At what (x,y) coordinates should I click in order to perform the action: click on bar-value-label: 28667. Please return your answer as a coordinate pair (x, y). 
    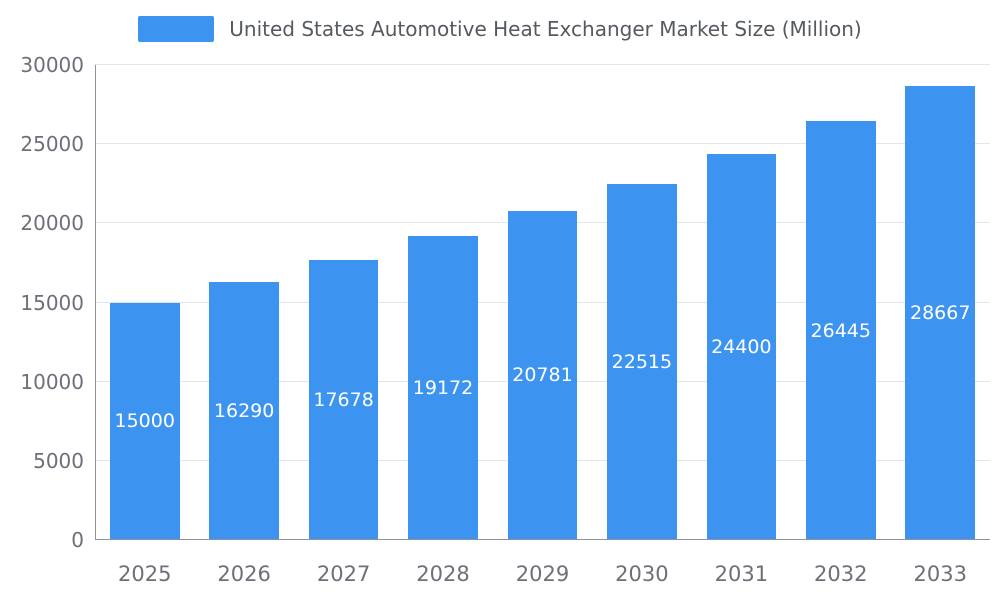
    Looking at the image, I should click on (940, 313).